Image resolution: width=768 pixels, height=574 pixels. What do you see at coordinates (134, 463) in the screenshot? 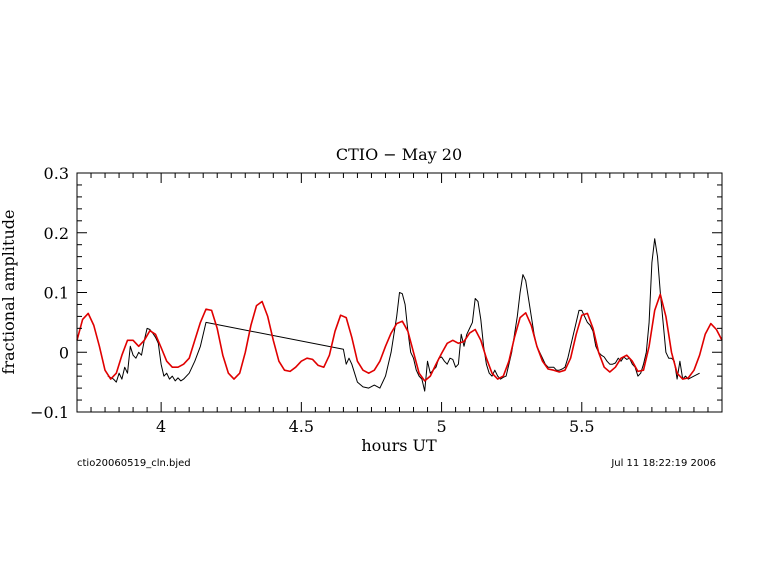
I see `footer-left-label: ctio20060519_cln.bjed` at bounding box center [134, 463].